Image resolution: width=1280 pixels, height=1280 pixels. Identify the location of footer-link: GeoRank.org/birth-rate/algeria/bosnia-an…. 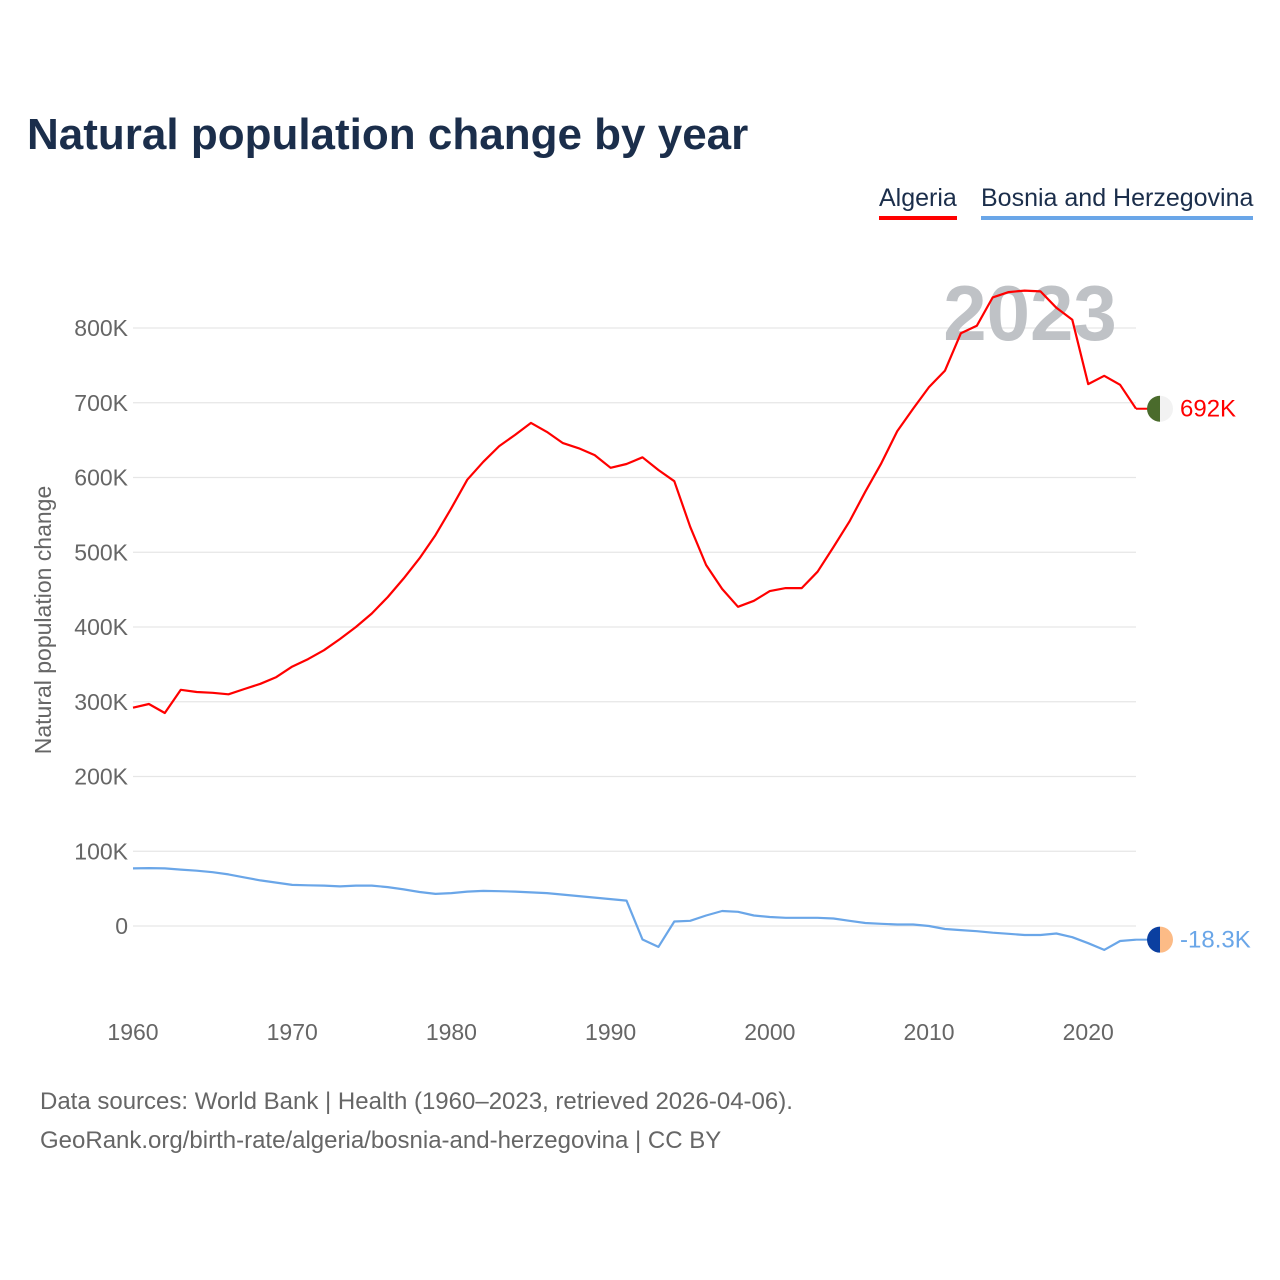
(381, 1140).